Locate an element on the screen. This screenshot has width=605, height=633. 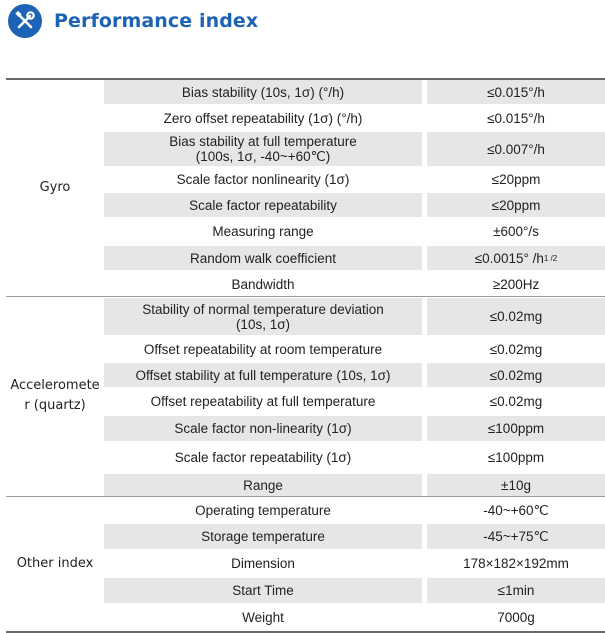
table-row: Operating temperature -40~+60℃ is located at coordinates (354, 510).